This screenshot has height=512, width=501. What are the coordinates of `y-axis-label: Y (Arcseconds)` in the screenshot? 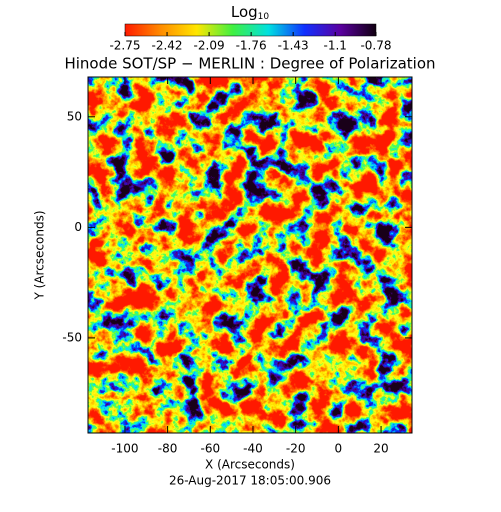 It's located at (40, 255).